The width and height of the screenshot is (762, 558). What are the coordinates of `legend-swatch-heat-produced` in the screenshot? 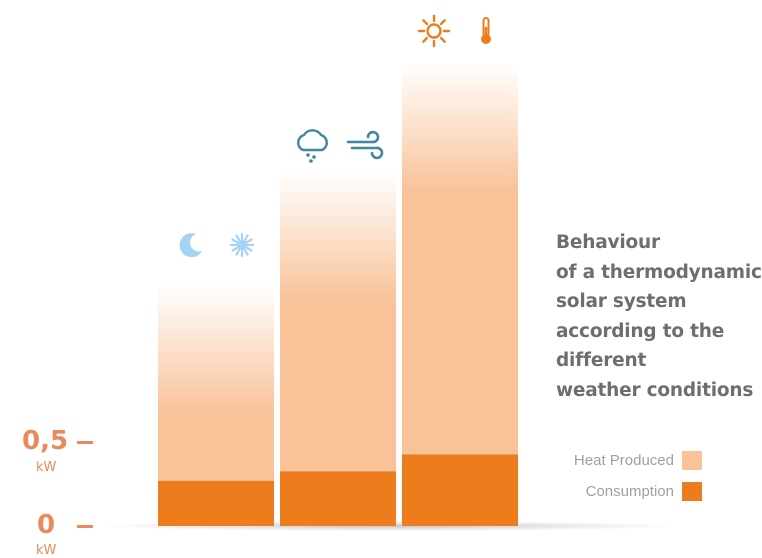 It's located at (692, 460).